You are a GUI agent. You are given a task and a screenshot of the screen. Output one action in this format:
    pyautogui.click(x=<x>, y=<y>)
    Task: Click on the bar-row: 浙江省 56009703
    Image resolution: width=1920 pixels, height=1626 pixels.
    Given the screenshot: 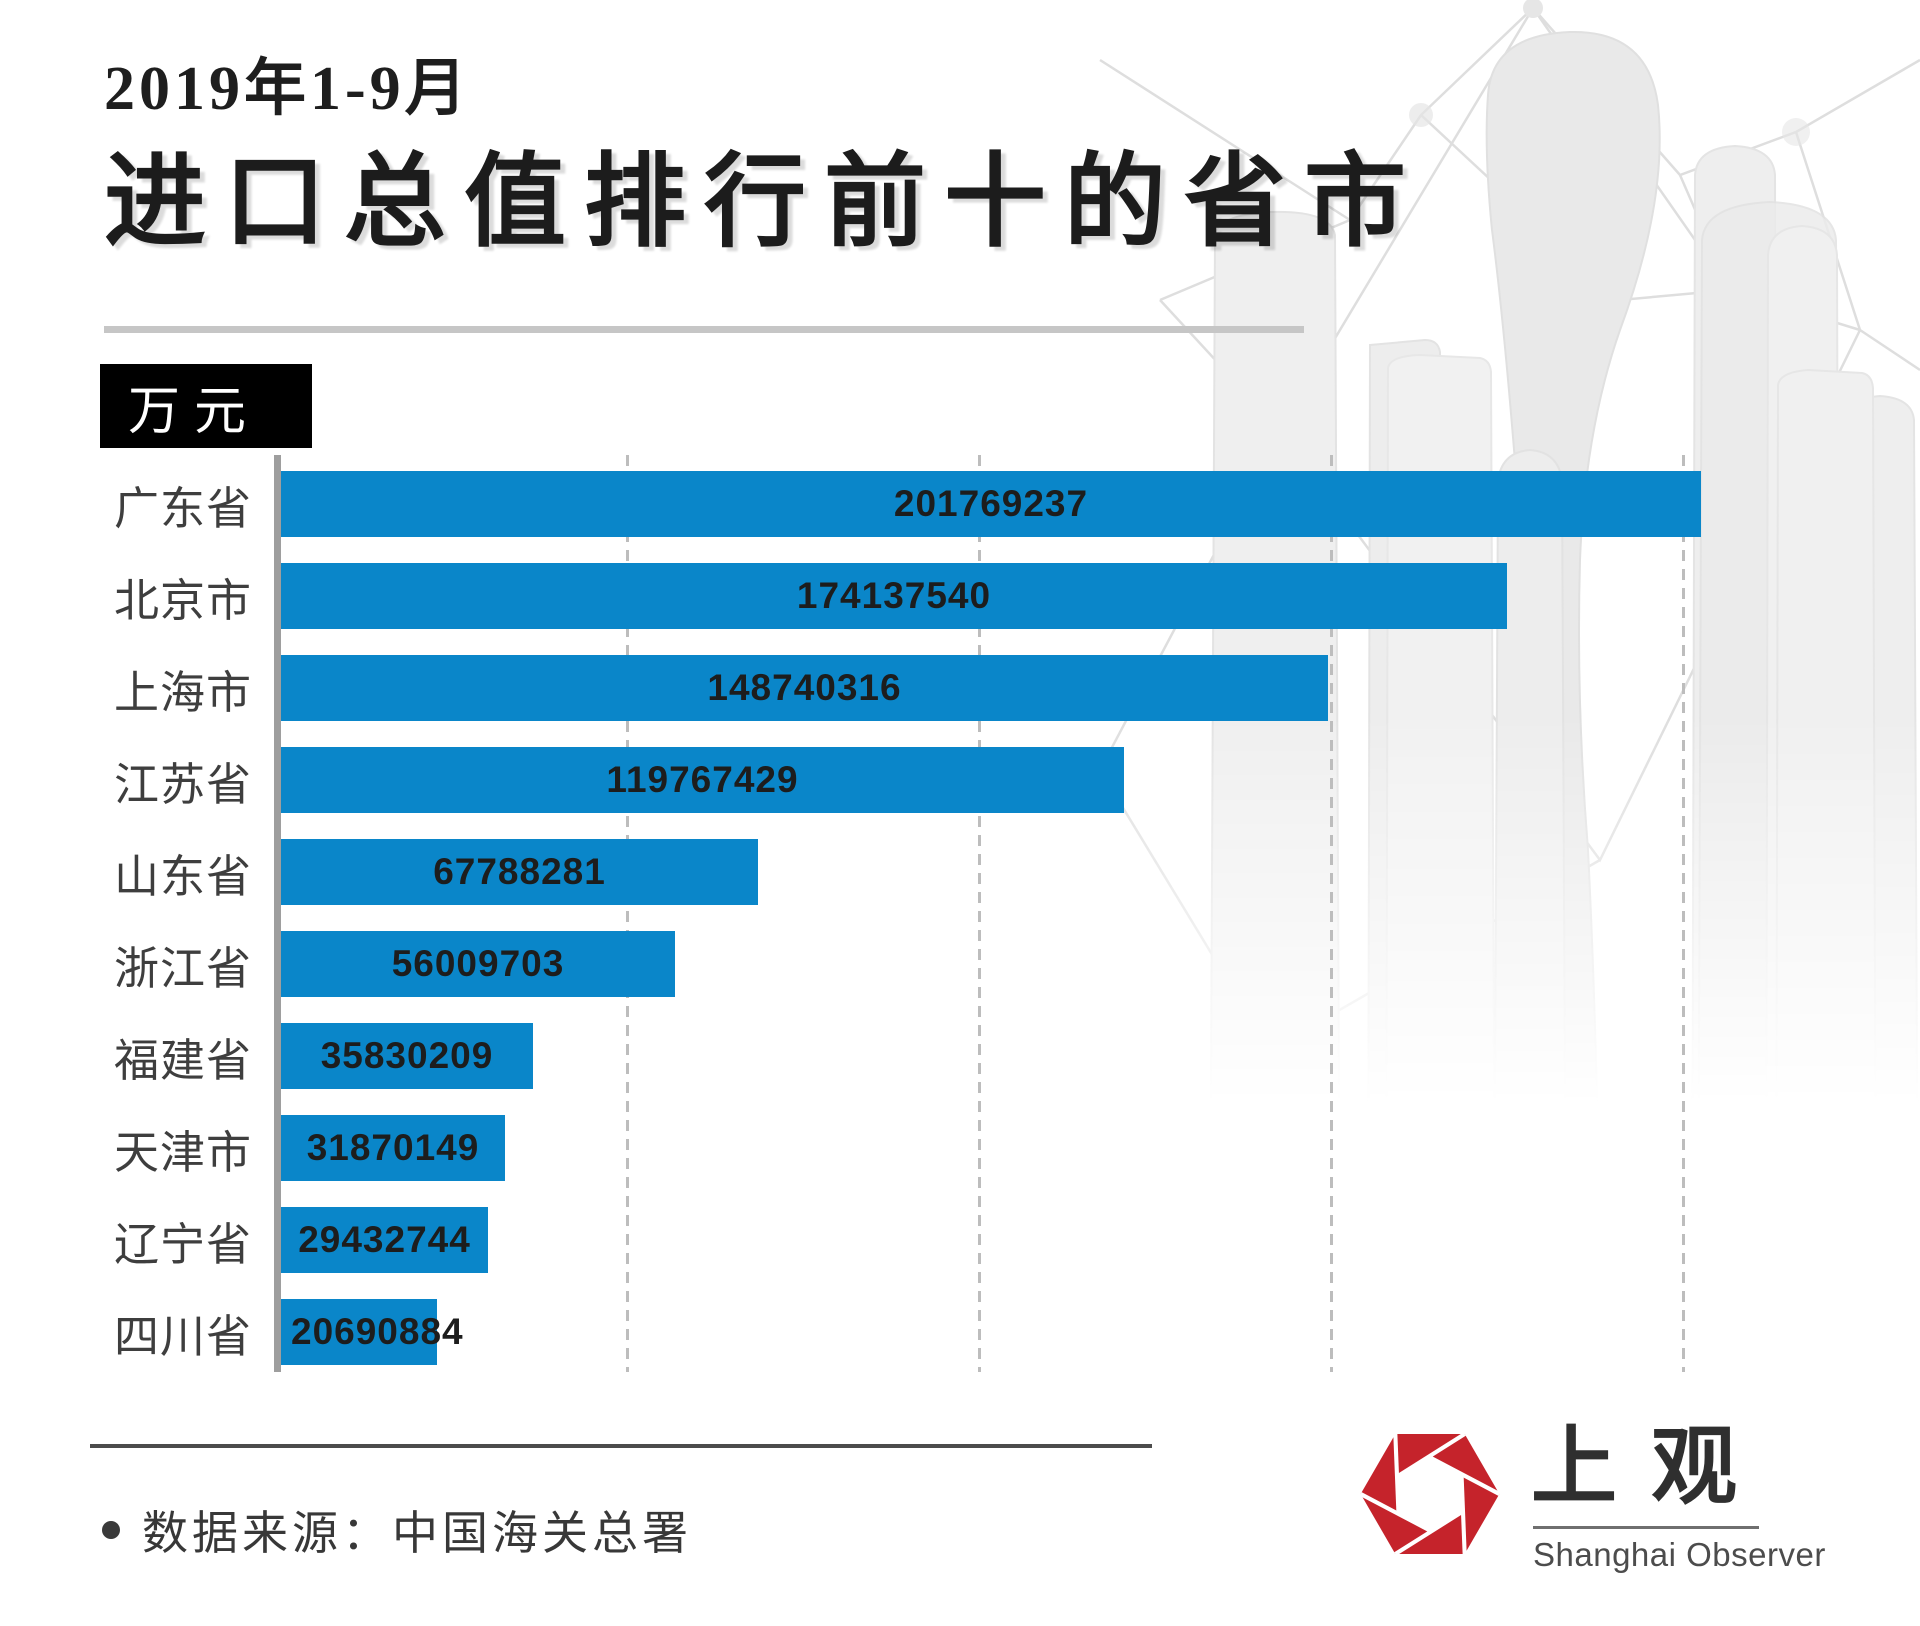 What is the action you would take?
    pyautogui.click(x=900, y=964)
    